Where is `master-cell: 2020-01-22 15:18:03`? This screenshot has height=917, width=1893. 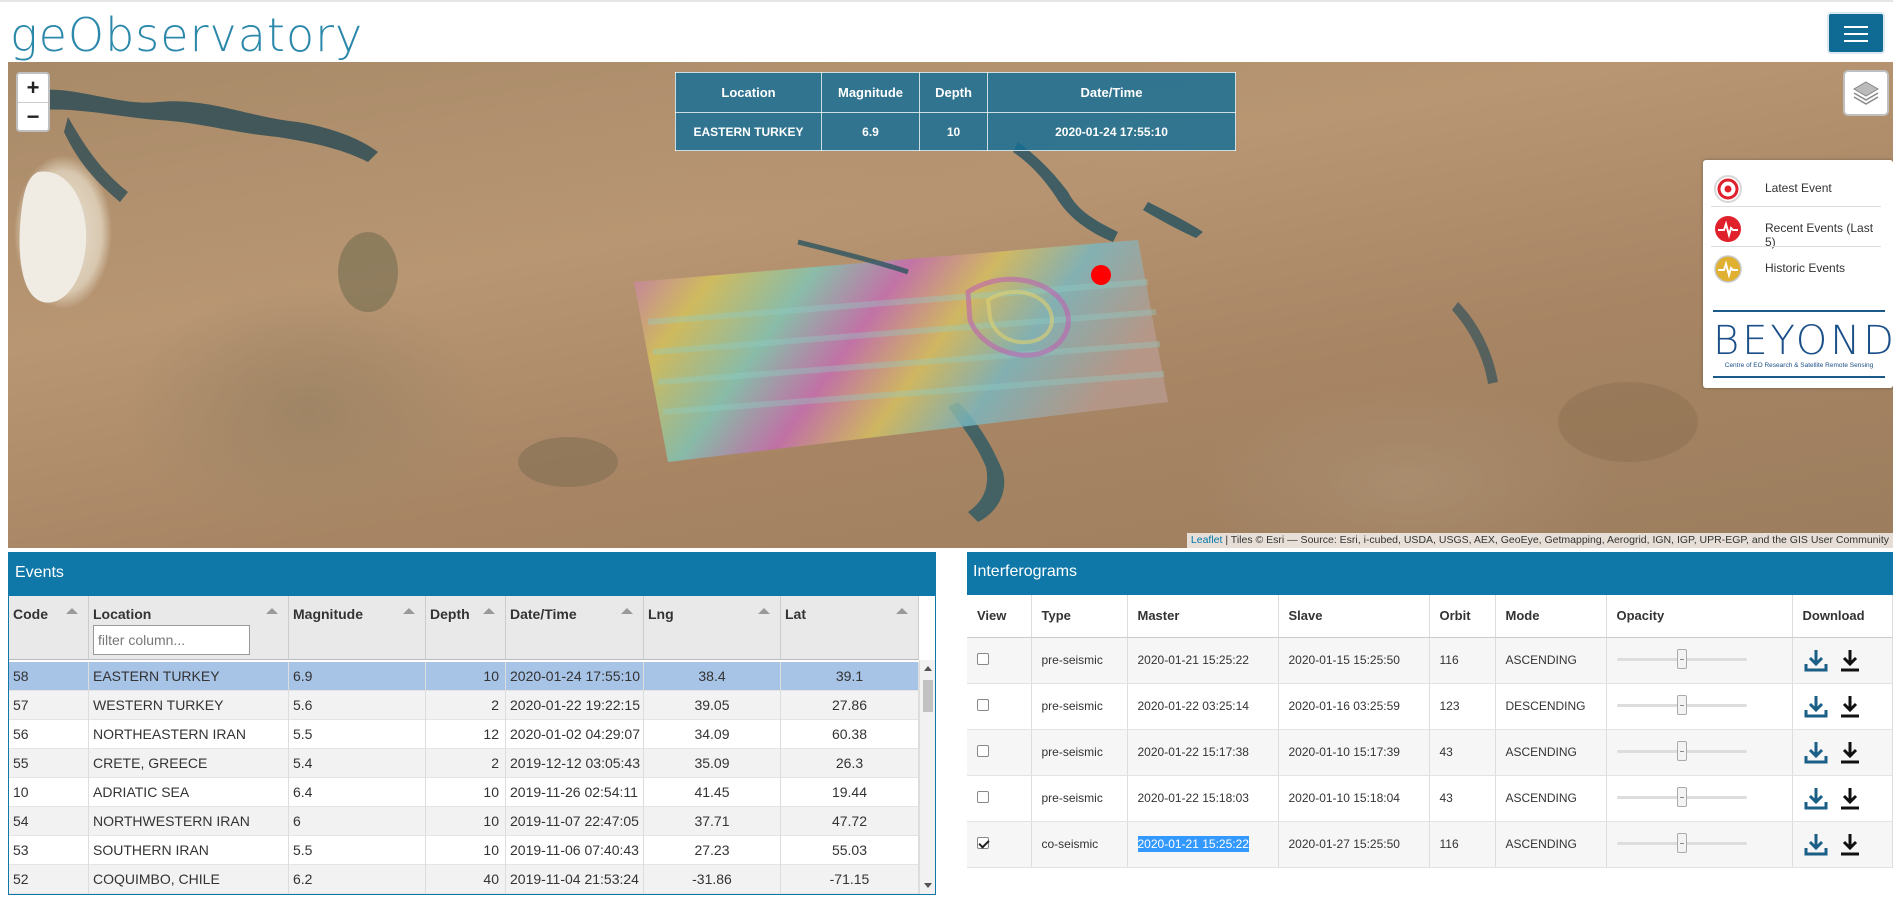 master-cell: 2020-01-22 15:18:03 is located at coordinates (1203, 798).